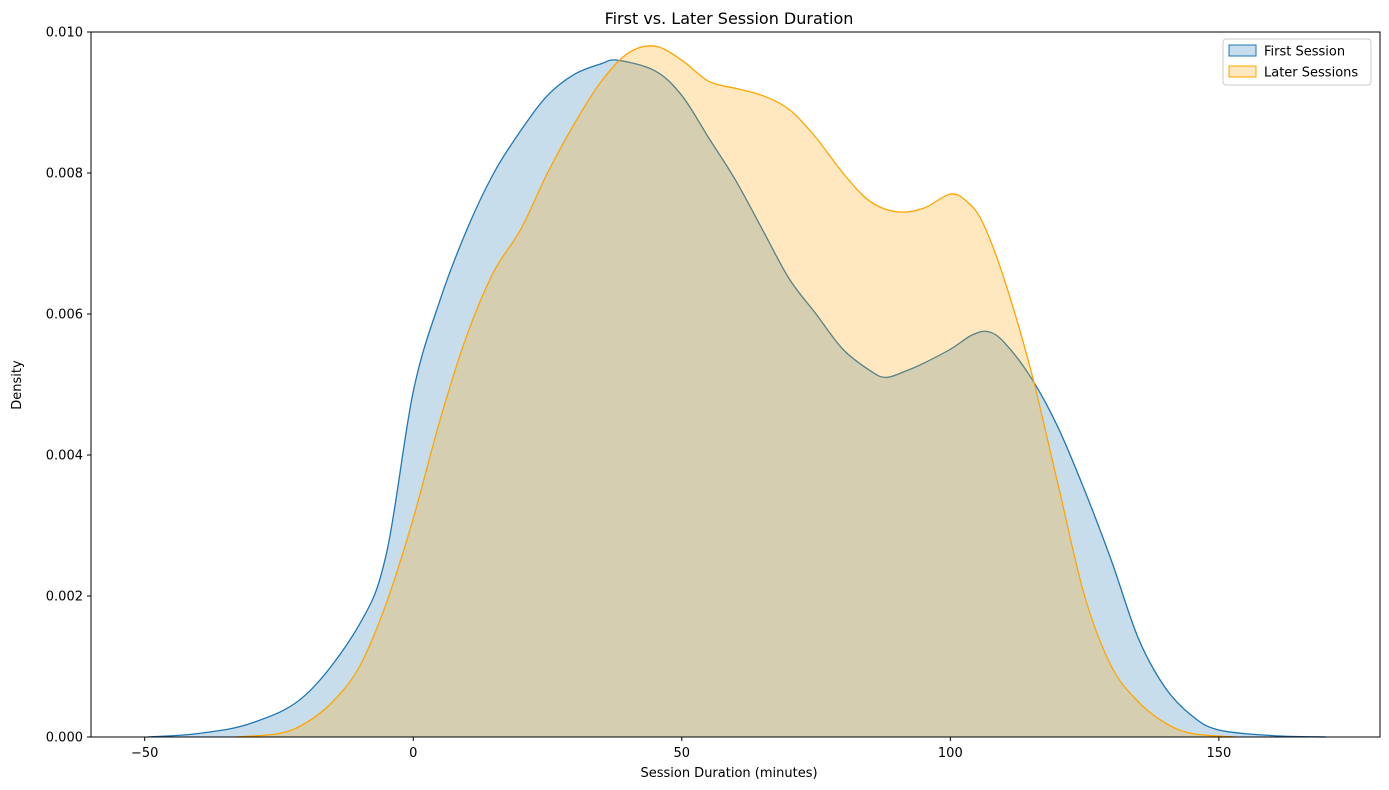 Image resolution: width=1389 pixels, height=790 pixels. I want to click on y-tick-label: 0.004, so click(64, 456).